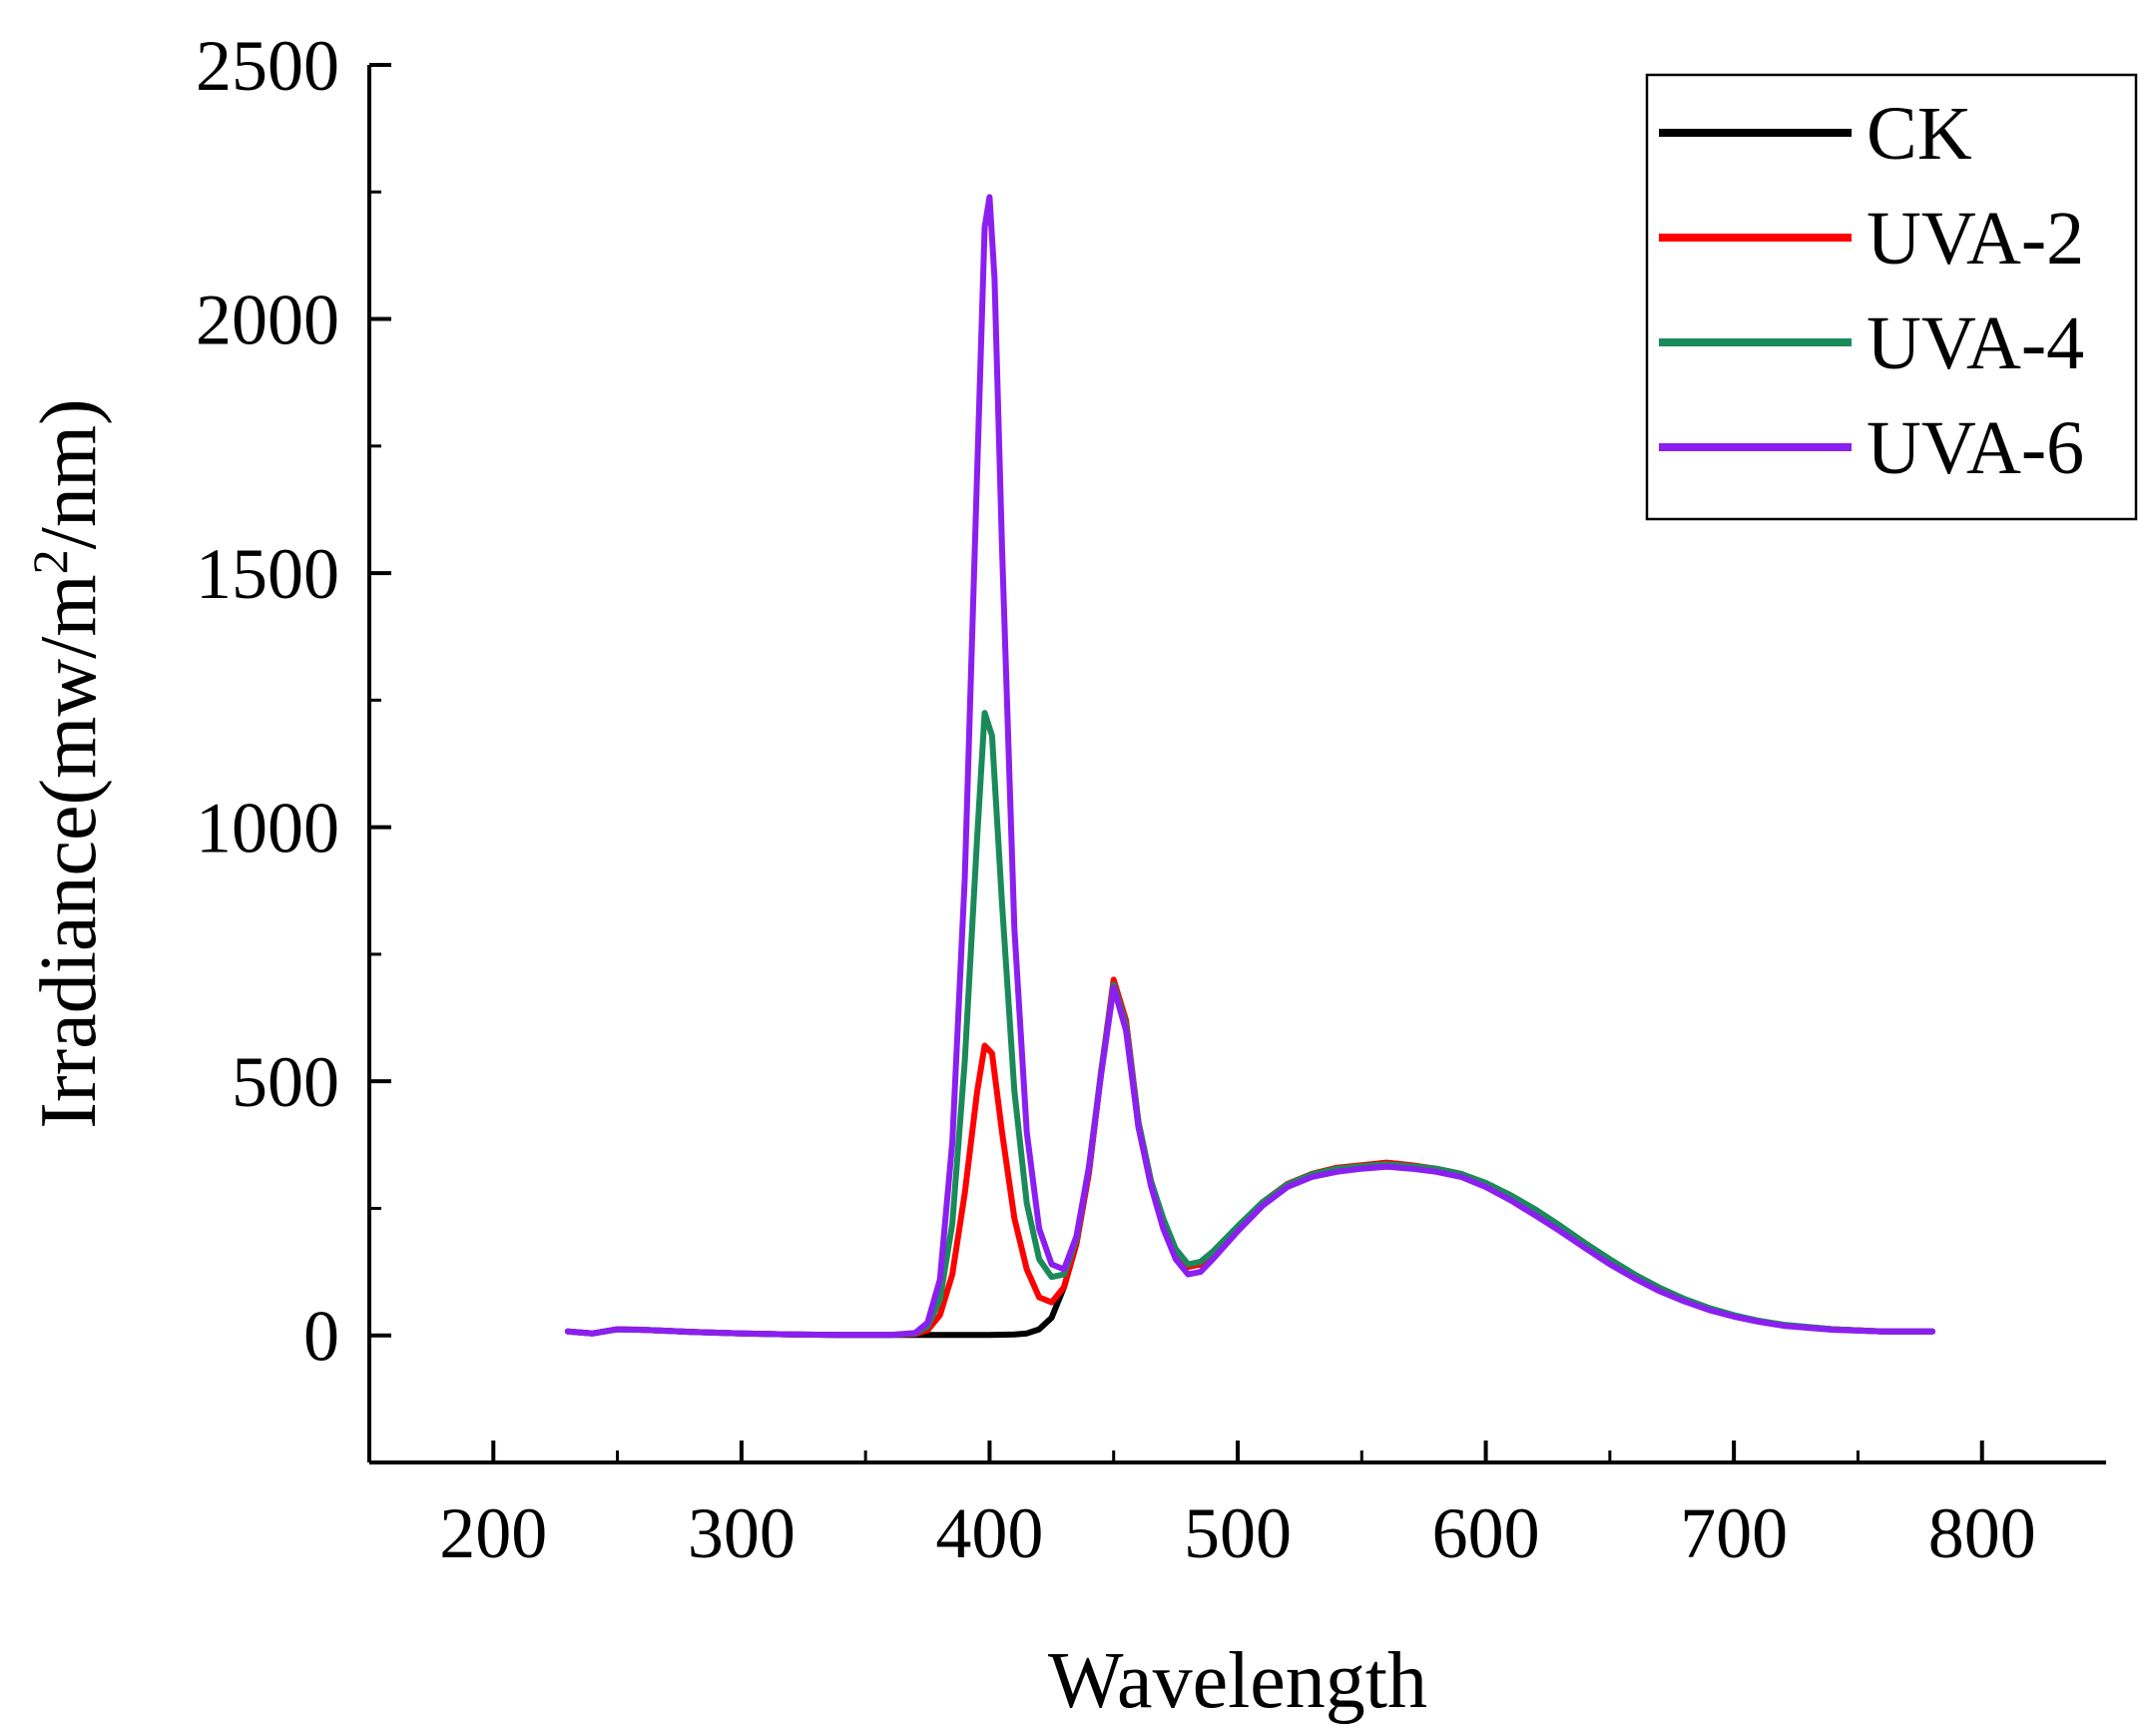  Describe the element at coordinates (493, 1533) in the screenshot. I see `x-tick-label: 200` at that location.